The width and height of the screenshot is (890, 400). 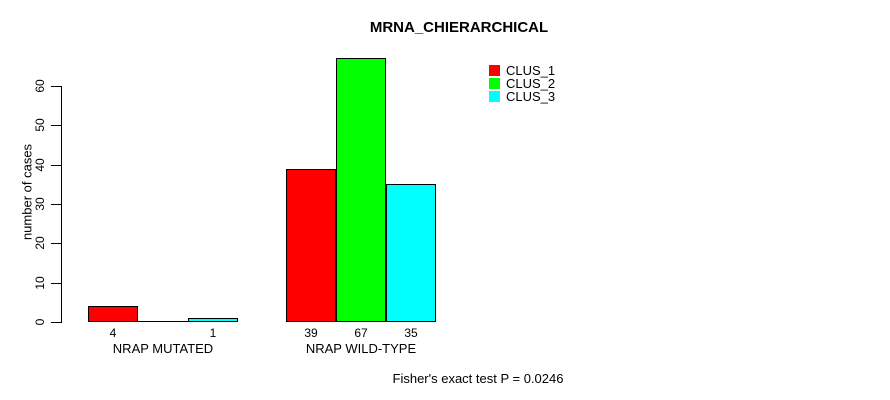 I want to click on y-tick-label: 50, so click(x=40, y=125).